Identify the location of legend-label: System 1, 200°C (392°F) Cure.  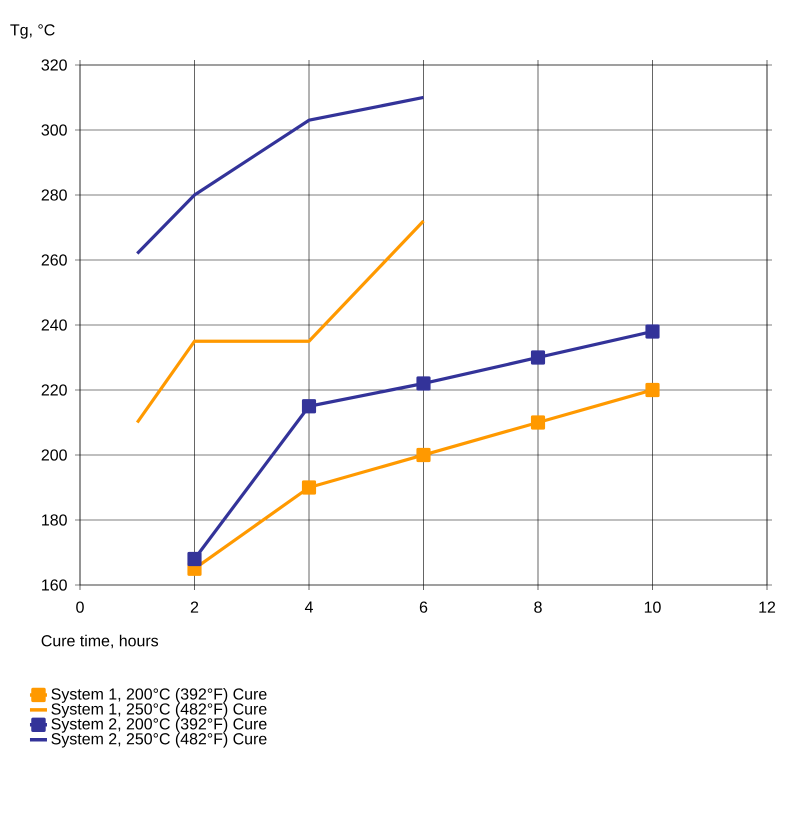
(158, 695).